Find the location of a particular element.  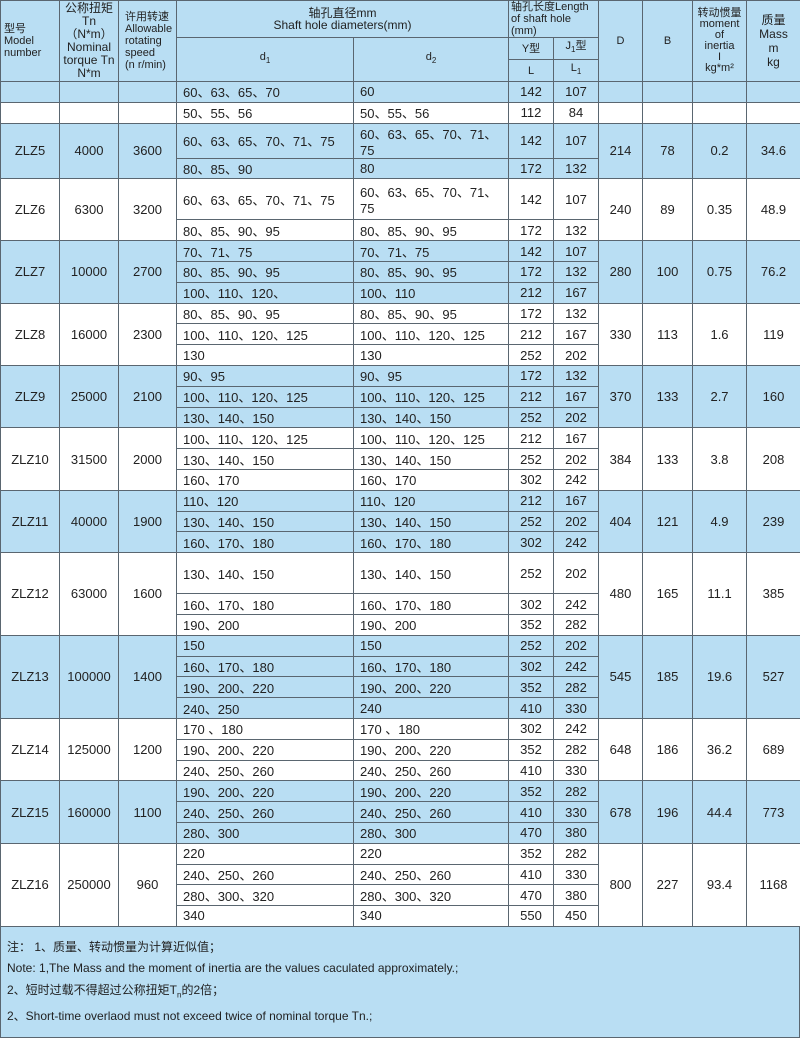

d2-cell: 60、63、65、70、71、75 is located at coordinates (431, 140).